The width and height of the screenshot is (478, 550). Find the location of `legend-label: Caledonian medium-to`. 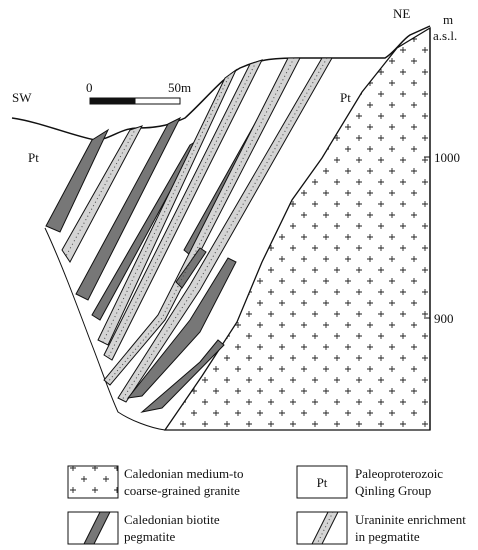

legend-label: Caledonian medium-to is located at coordinates (184, 473).